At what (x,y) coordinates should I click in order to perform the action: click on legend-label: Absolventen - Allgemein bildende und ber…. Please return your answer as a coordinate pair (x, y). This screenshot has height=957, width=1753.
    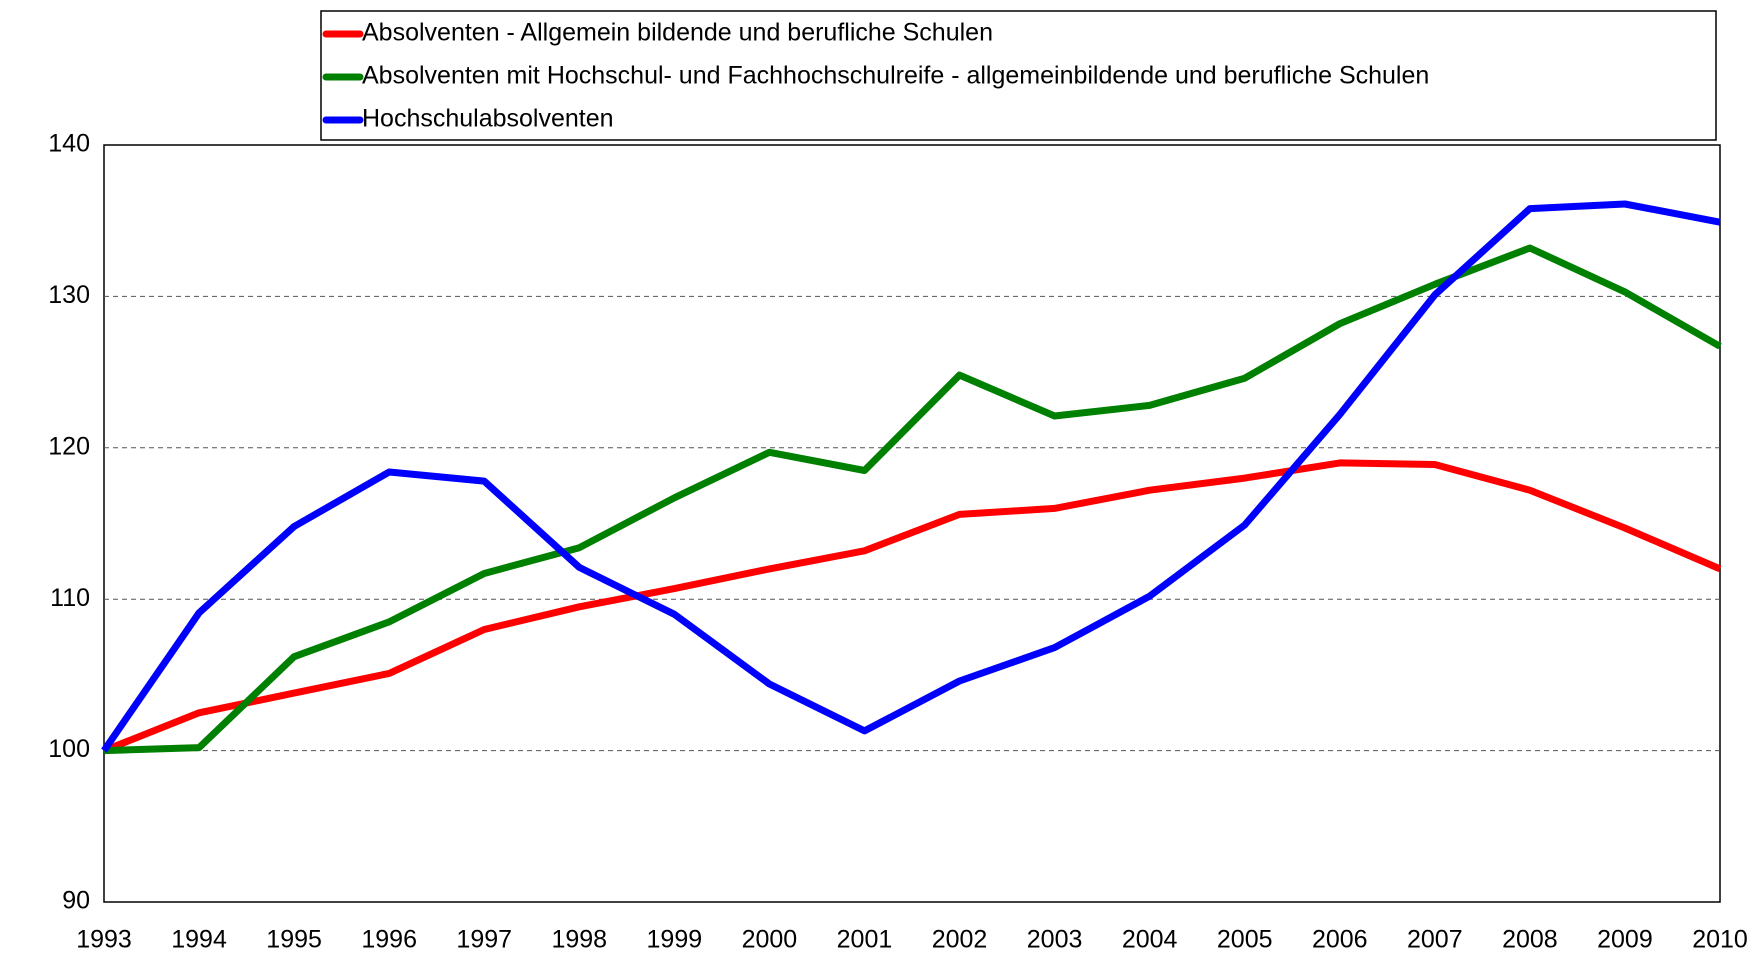
    Looking at the image, I should click on (677, 33).